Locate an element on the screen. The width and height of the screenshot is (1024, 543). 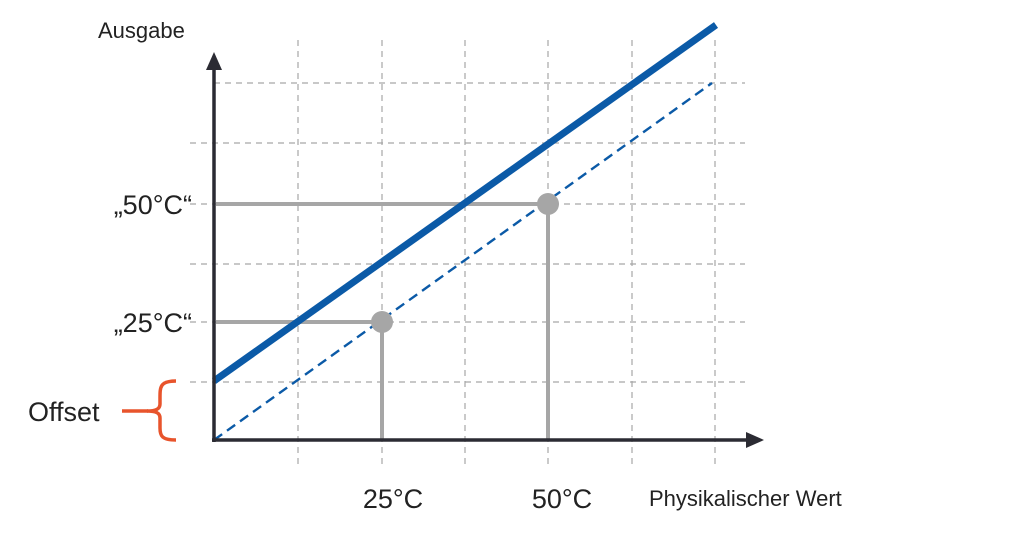
x-axis-arrow-icon is located at coordinates (755, 440).